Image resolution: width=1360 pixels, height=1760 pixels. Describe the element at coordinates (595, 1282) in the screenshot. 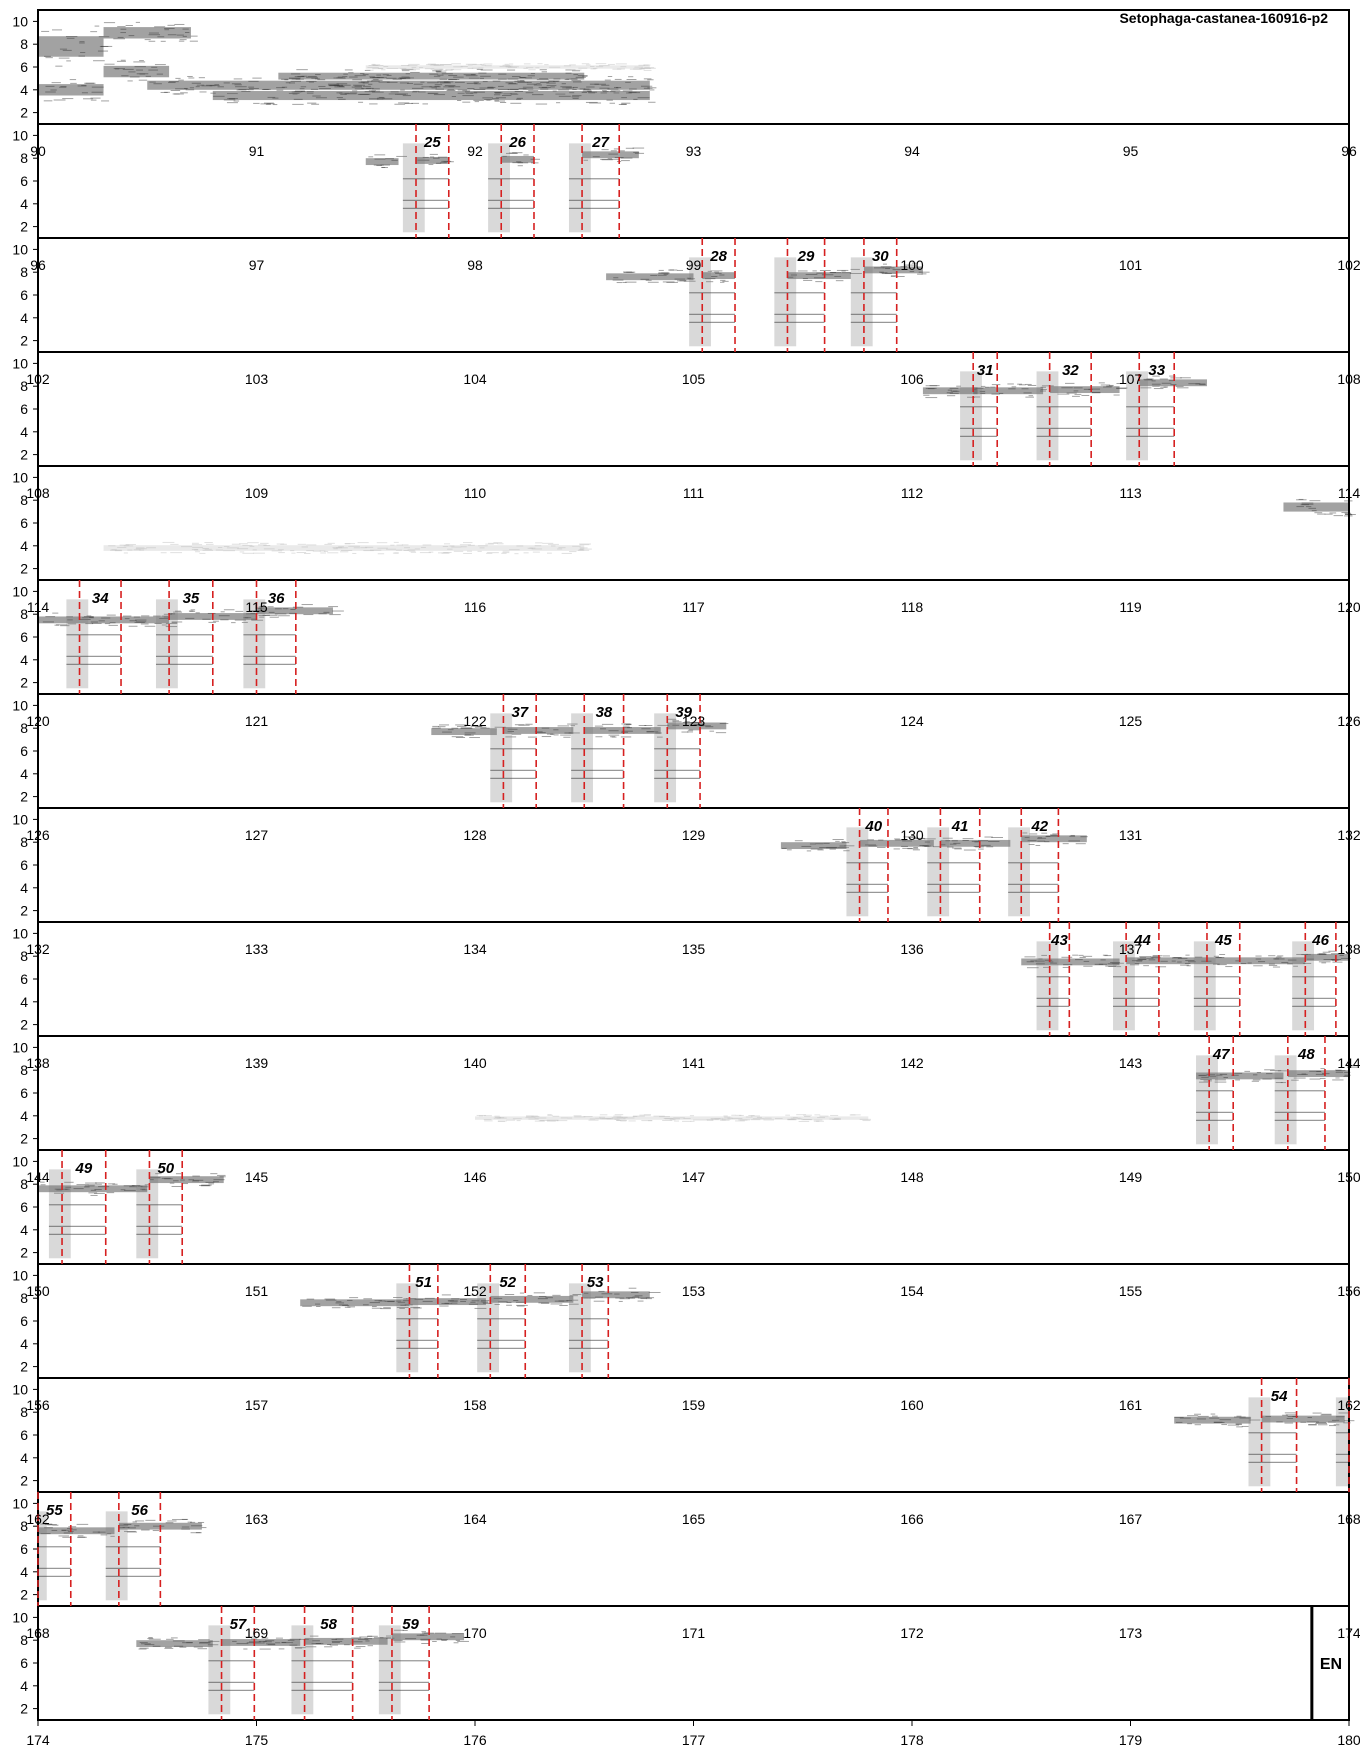

I see `selection-label: 53` at that location.